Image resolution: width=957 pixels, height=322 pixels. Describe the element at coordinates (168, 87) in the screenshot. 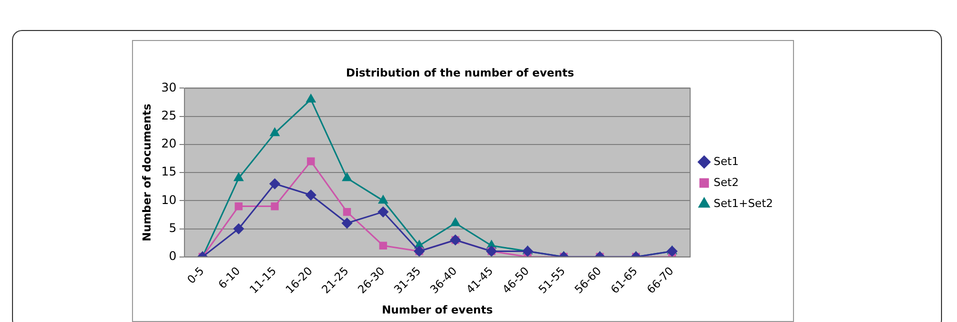

I see `y-tick-label: 30` at that location.